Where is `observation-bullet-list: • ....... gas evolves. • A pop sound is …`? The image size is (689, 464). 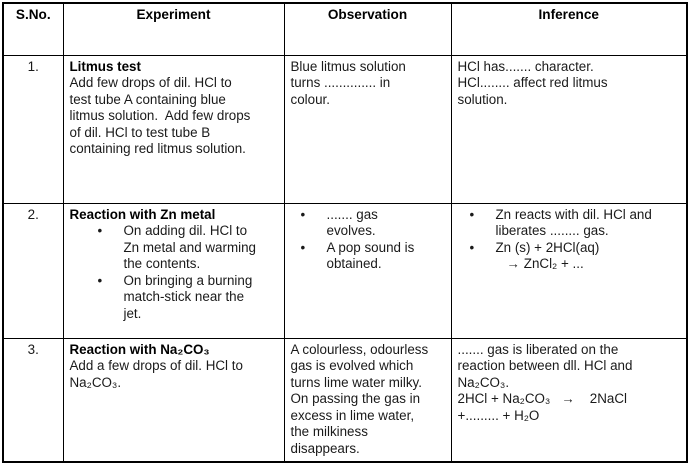 observation-bullet-list: • ....... gas evolves. • A pop sound is … is located at coordinates (368, 240).